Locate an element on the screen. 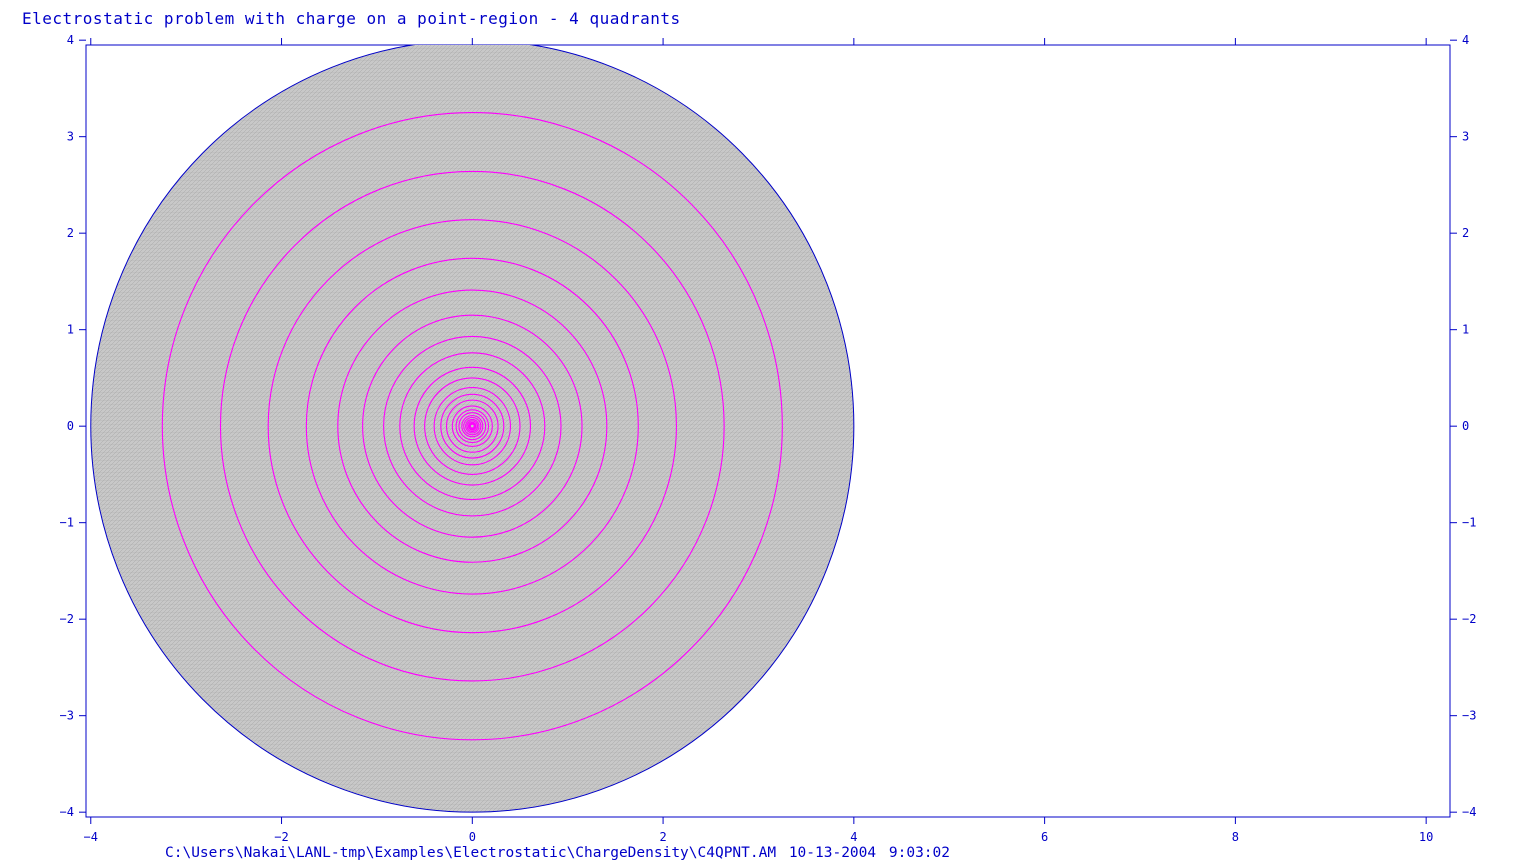 Image resolution: width=1536 pixels, height=864 pixels. y-tick-label-left--3: −3 is located at coordinates (67, 716).